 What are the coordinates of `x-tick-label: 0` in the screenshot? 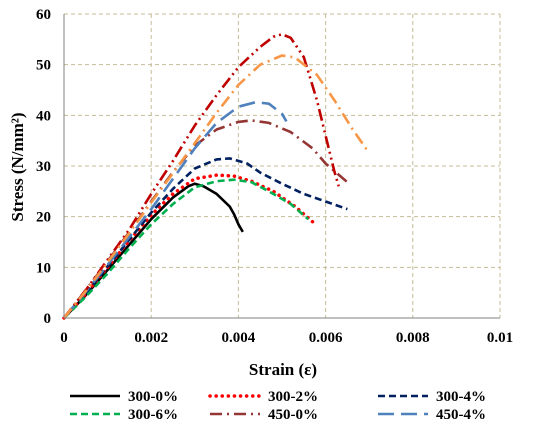 It's located at (64, 338).